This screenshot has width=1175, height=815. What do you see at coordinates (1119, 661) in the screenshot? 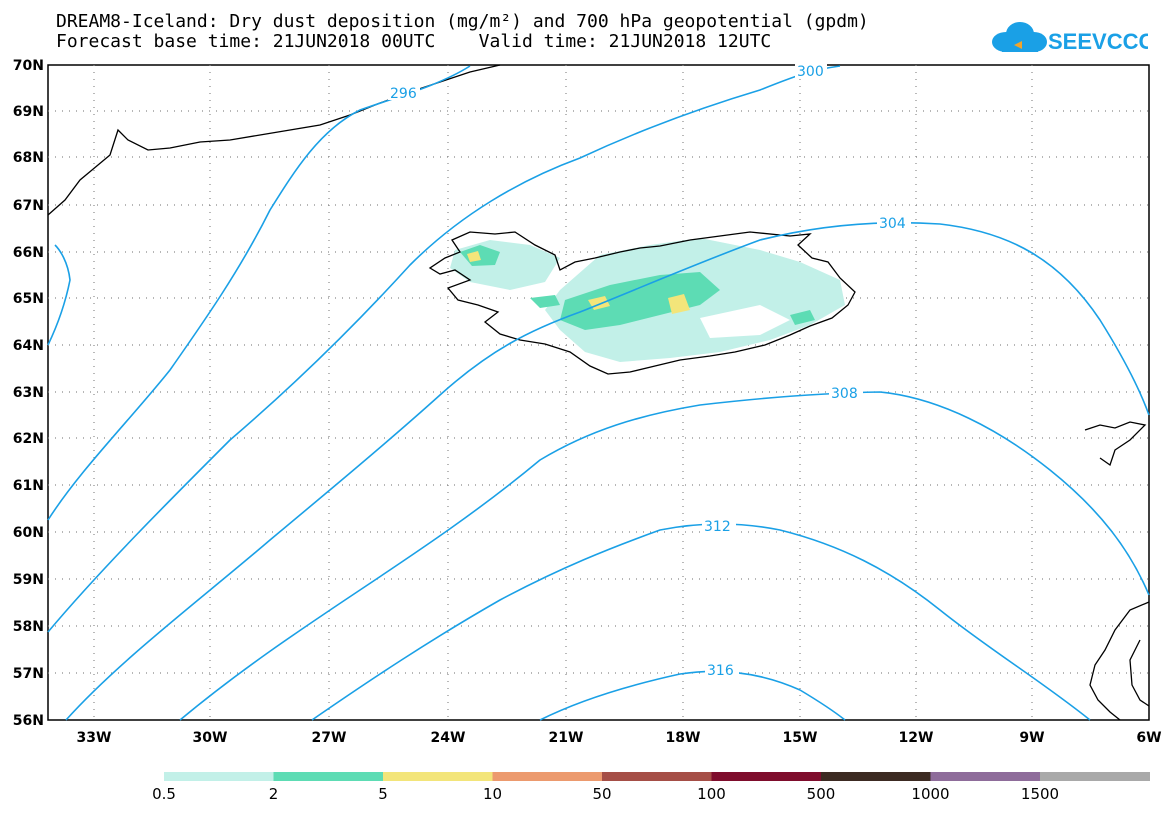
I see `scotland-coastline` at bounding box center [1119, 661].